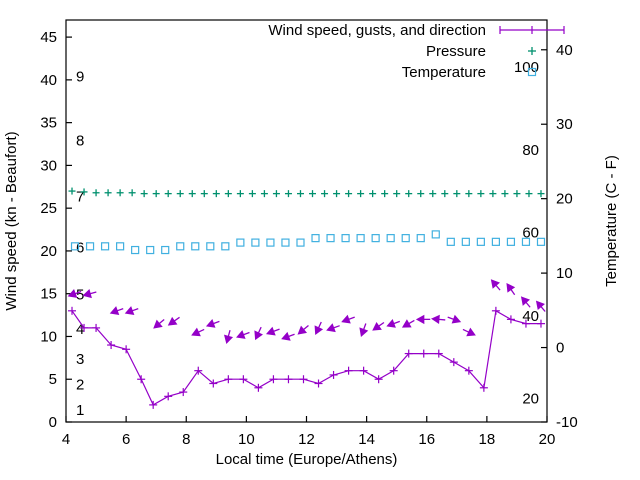  I want to click on beaufort-label: 8, so click(80, 141).